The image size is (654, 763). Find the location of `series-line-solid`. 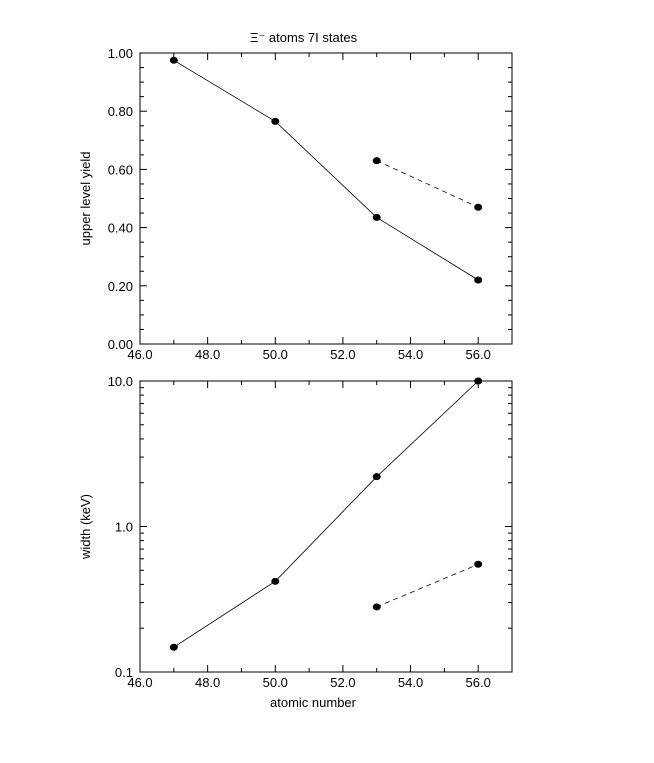

series-line-solid is located at coordinates (326, 170).